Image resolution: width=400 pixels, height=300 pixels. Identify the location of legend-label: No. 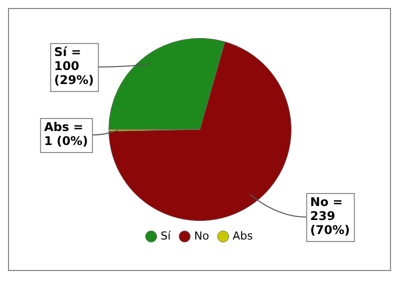
(202, 235).